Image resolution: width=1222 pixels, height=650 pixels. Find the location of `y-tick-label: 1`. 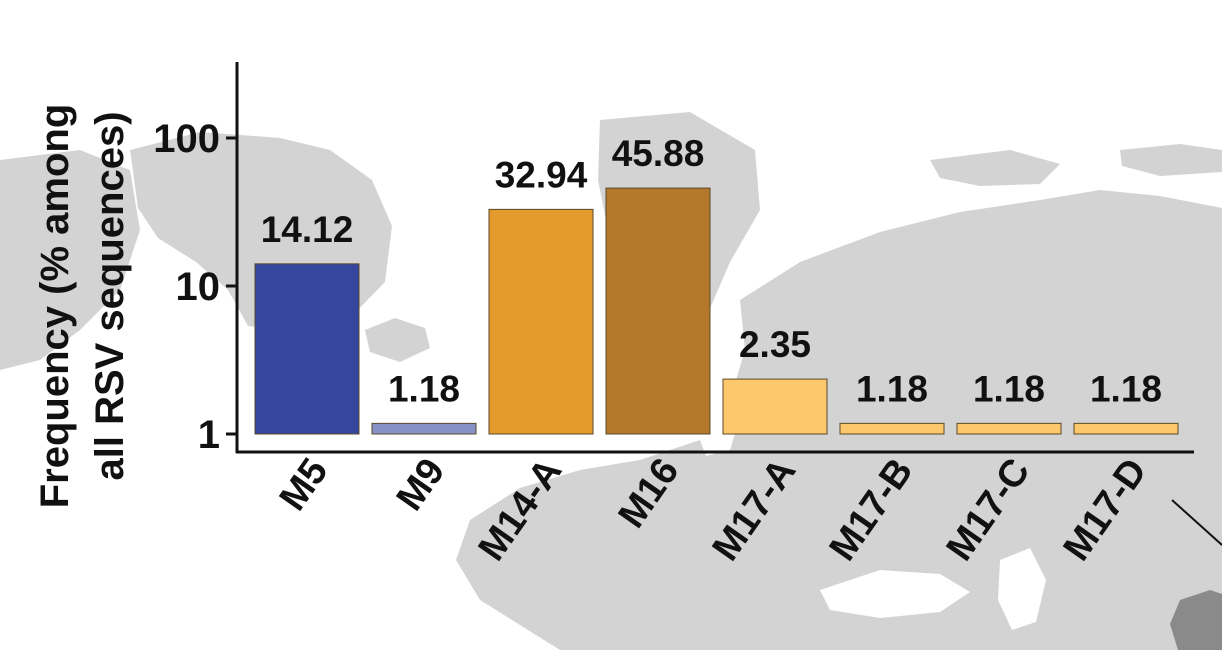

y-tick-label: 1 is located at coordinates (209, 435).